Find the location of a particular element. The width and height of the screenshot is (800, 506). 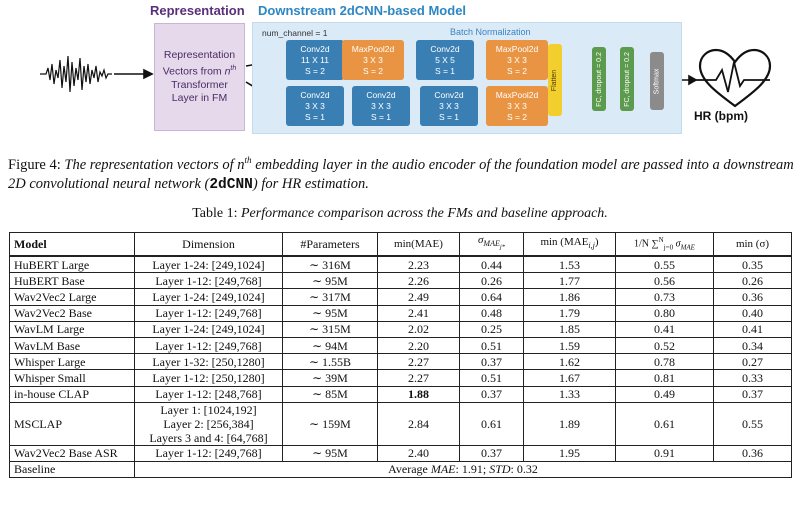

output-label: HR (bpm) is located at coordinates (721, 116).